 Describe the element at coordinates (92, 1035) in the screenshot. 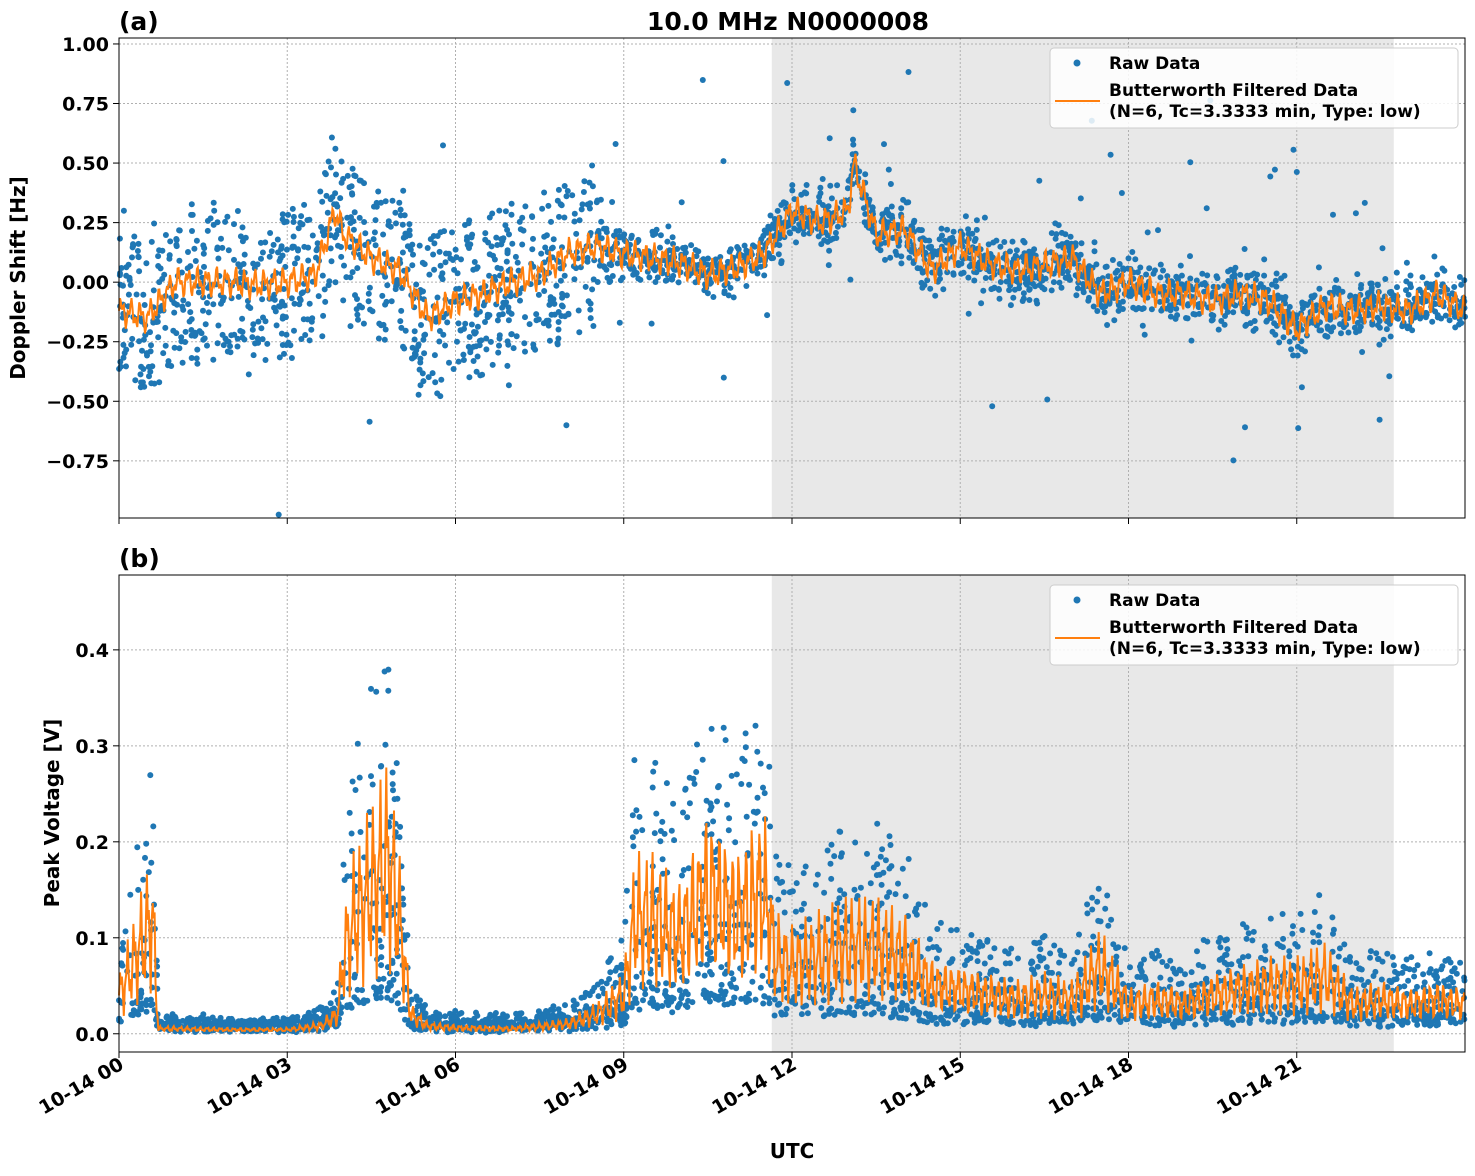

I see `y-tick-label: 0.0` at that location.